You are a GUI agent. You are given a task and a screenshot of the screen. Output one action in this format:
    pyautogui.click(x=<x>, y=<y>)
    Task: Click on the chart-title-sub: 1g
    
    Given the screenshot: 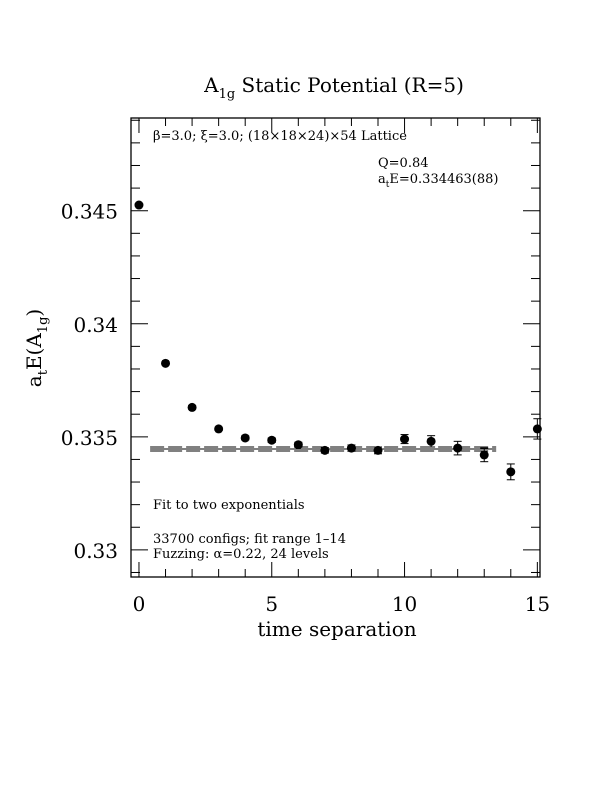 What is the action you would take?
    pyautogui.click(x=227, y=94)
    